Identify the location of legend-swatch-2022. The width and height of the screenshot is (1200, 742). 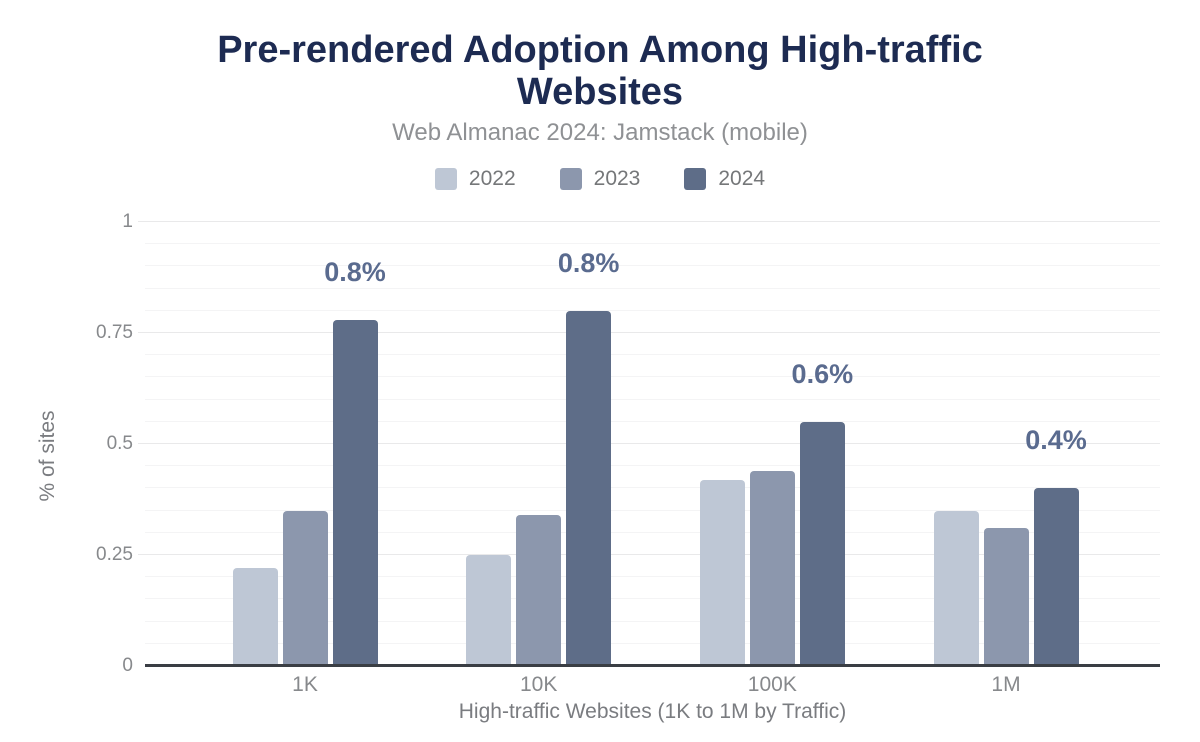
(445, 179).